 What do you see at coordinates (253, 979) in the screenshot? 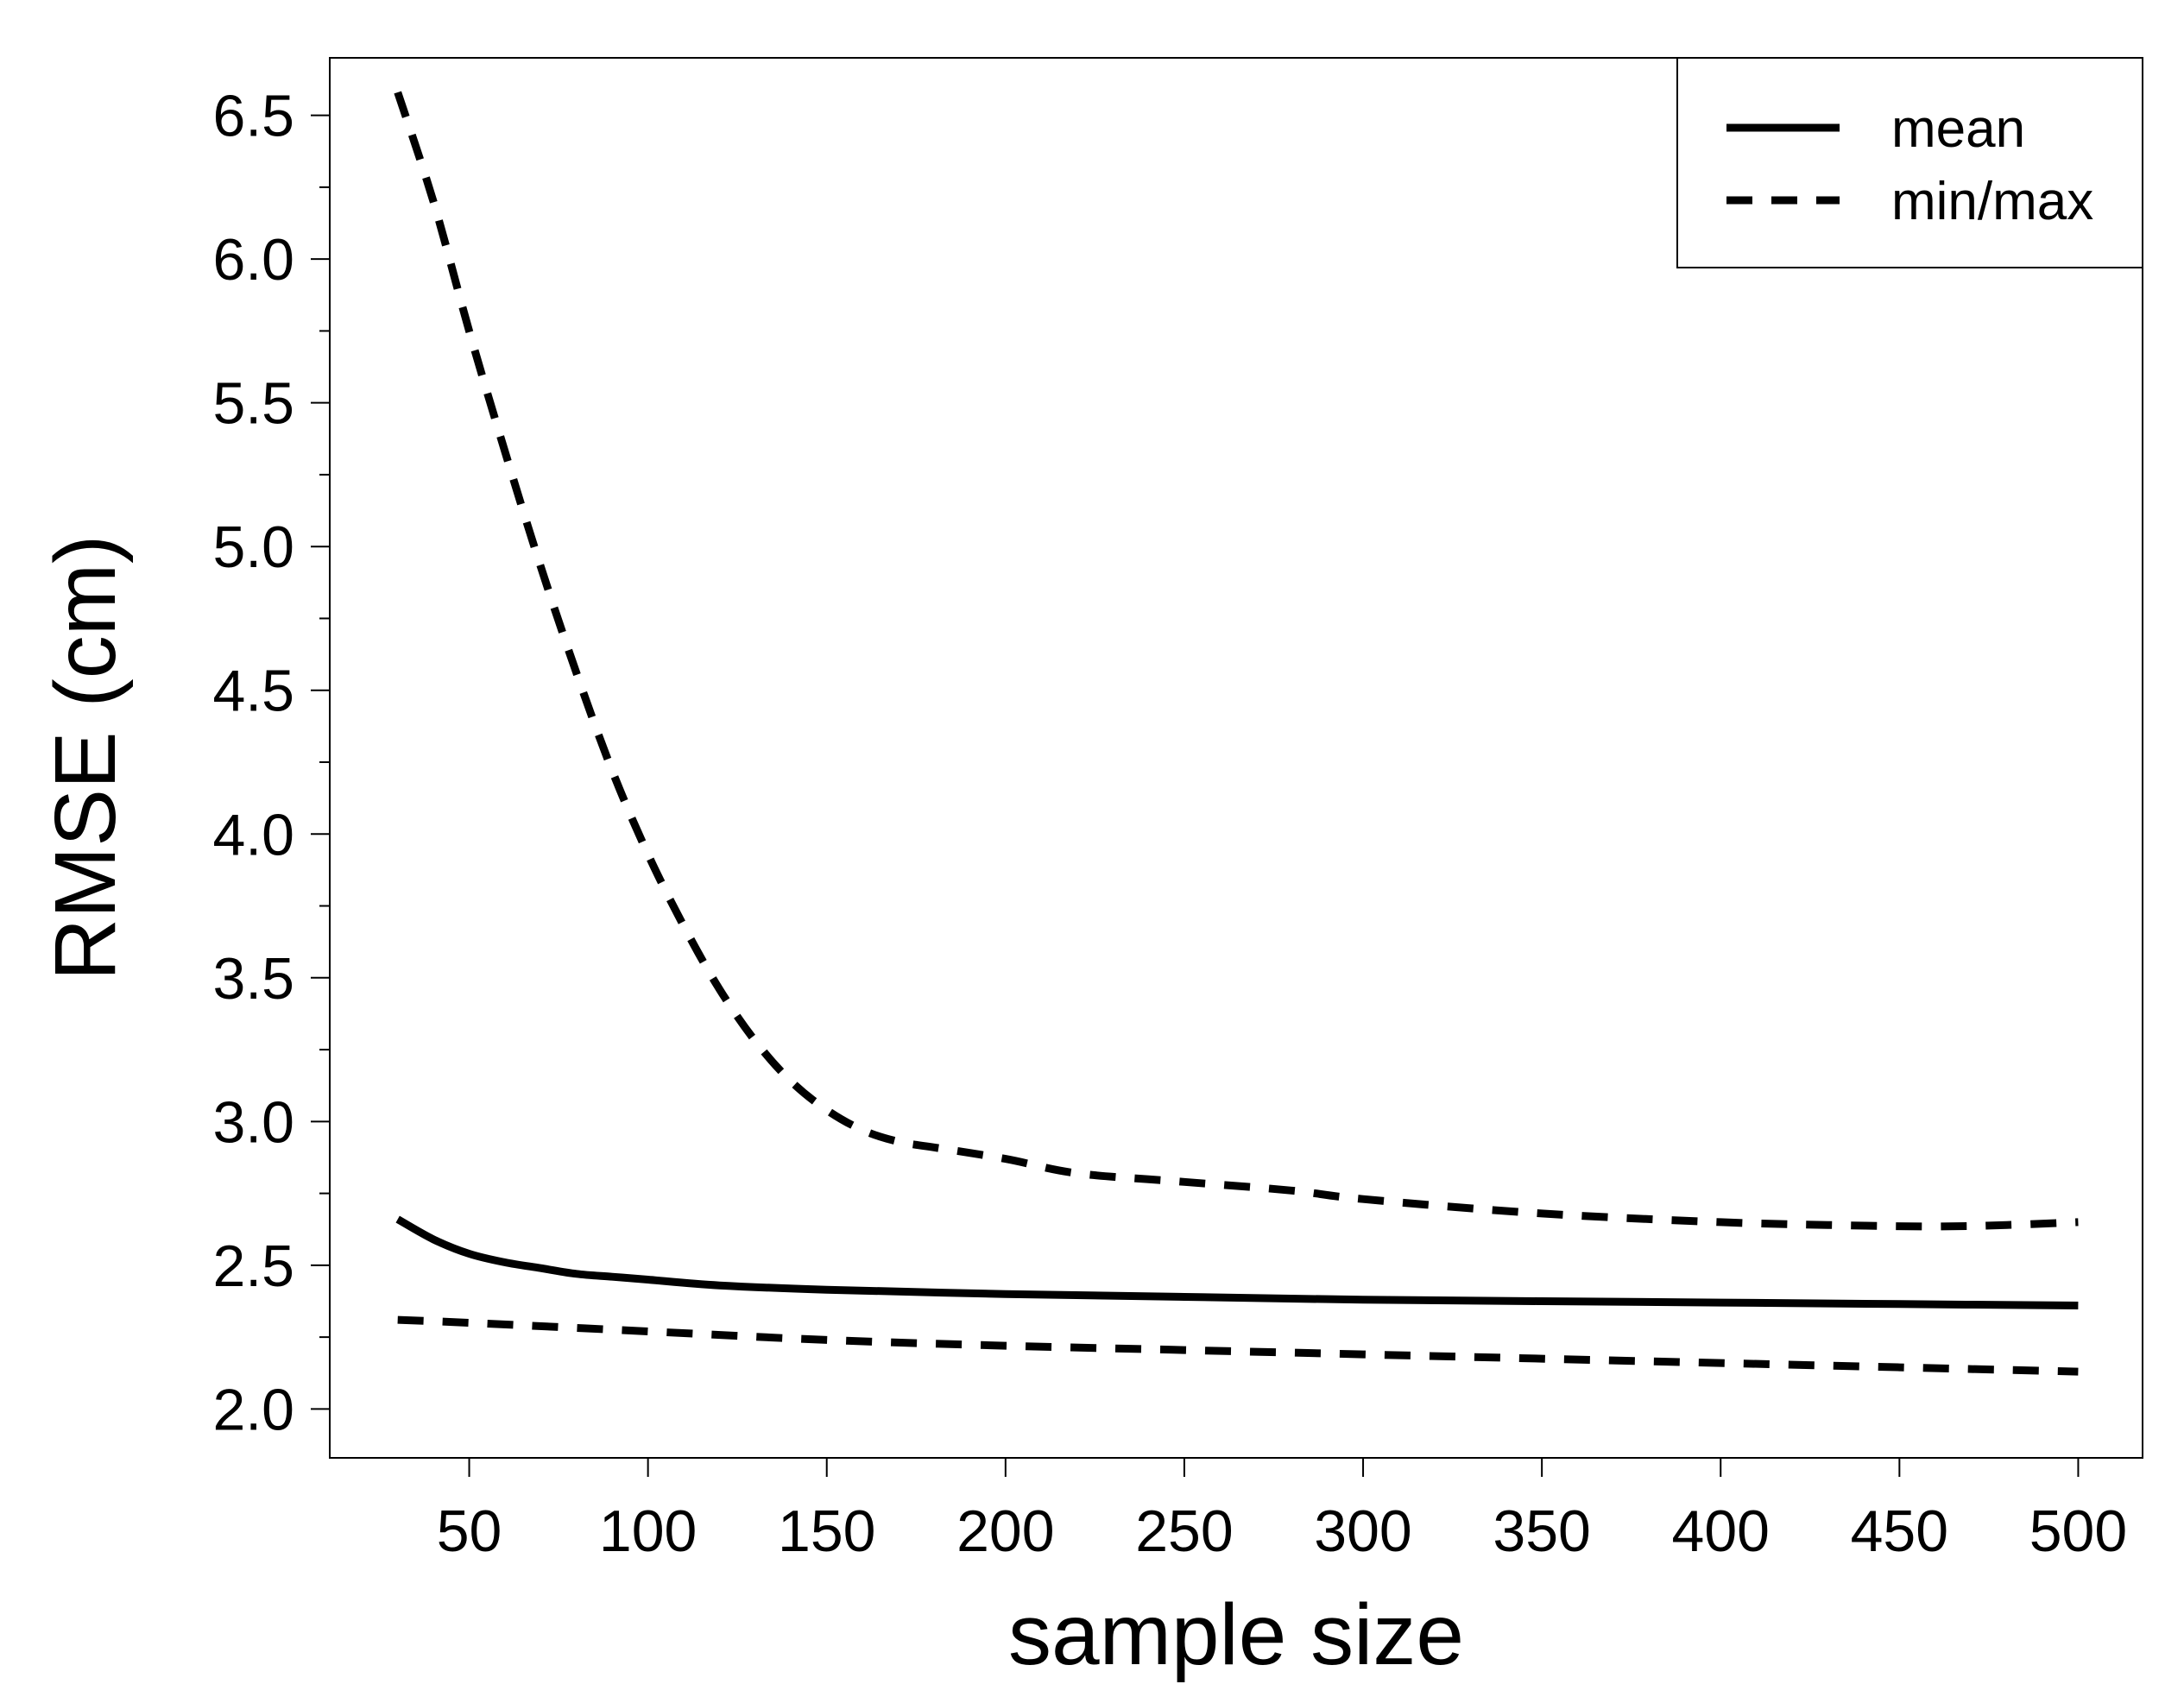
I see `y-tick-label-3.5: 3.5` at bounding box center [253, 979].